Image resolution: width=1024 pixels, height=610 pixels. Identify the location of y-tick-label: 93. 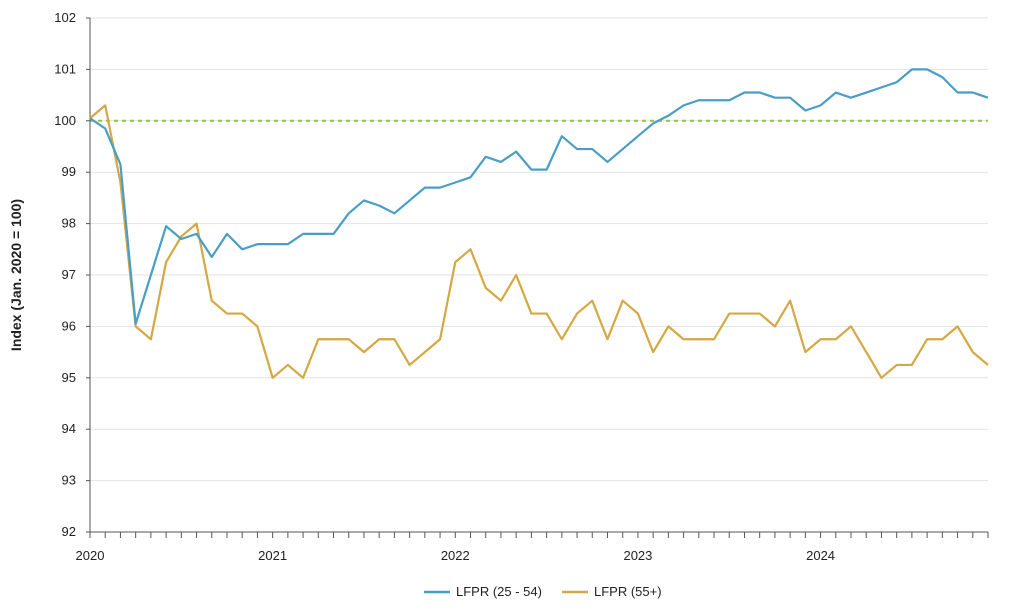
(69, 480).